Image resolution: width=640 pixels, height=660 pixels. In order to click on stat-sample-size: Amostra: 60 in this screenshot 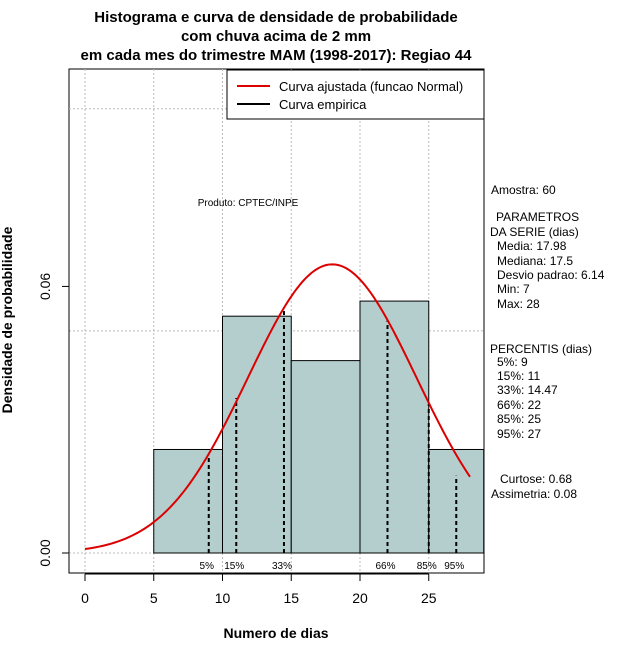, I will do `click(523, 190)`.